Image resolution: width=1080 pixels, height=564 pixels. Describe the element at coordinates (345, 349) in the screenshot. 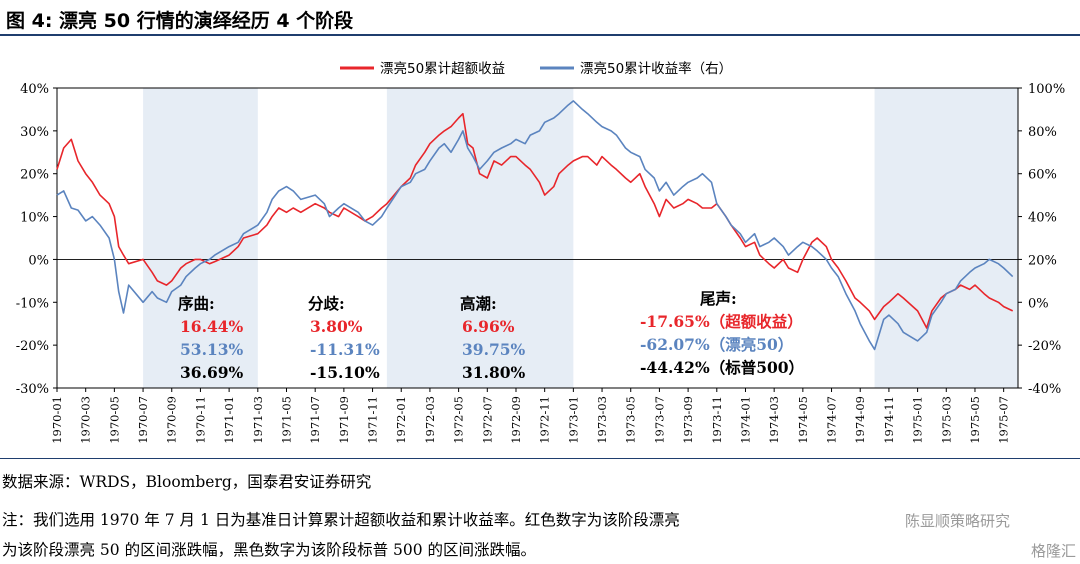

I see `stage-value-blue: -11.31%` at that location.